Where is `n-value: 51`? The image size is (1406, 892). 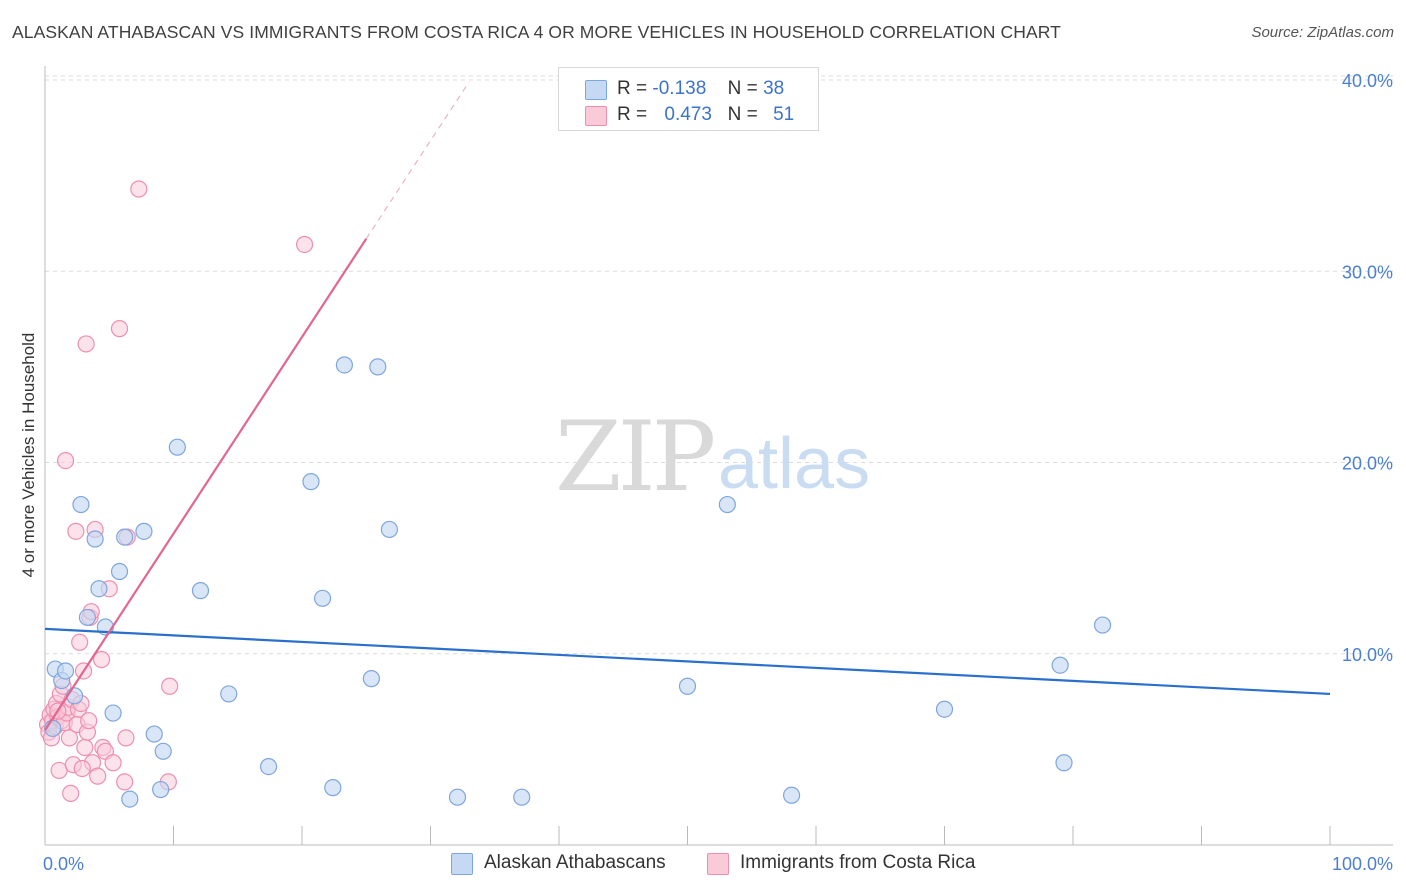 n-value: 51 is located at coordinates (784, 114).